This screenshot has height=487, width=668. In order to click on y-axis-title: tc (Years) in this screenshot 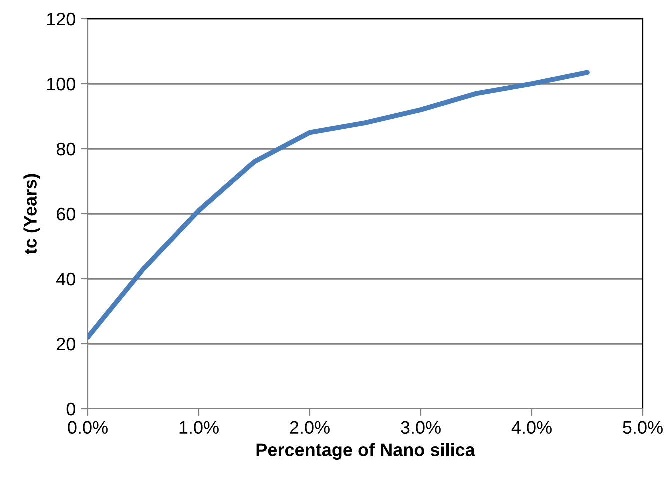, I will do `click(32, 214)`.